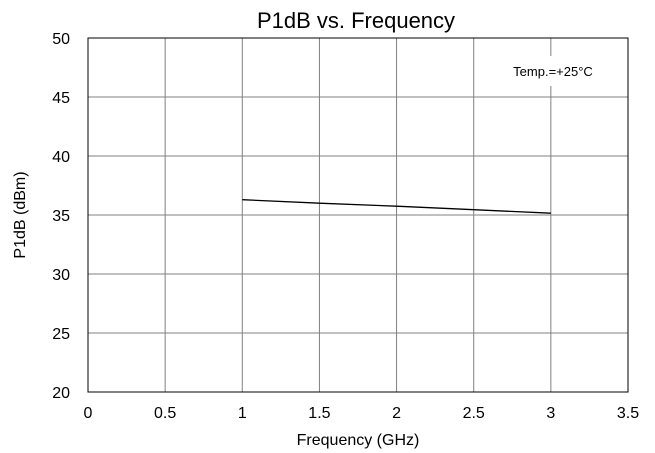 The height and width of the screenshot is (453, 655). I want to click on x-tick-labels: 0 0.5 1 1.5 2 2.5 3 3.5, so click(362, 413).